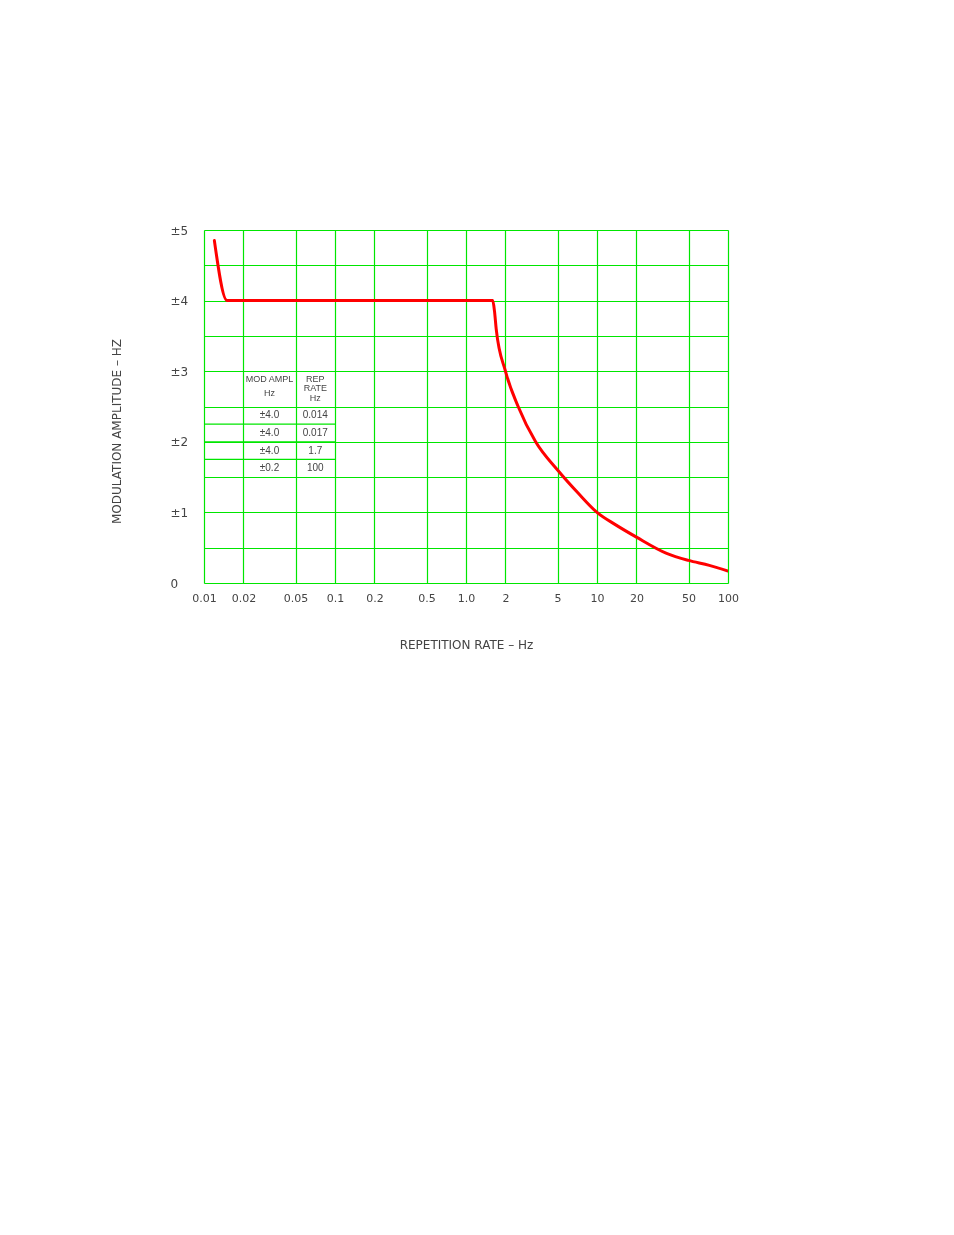 The width and height of the screenshot is (954, 1235). Describe the element at coordinates (269, 468) in the screenshot. I see `annotation: ±0.2` at that location.